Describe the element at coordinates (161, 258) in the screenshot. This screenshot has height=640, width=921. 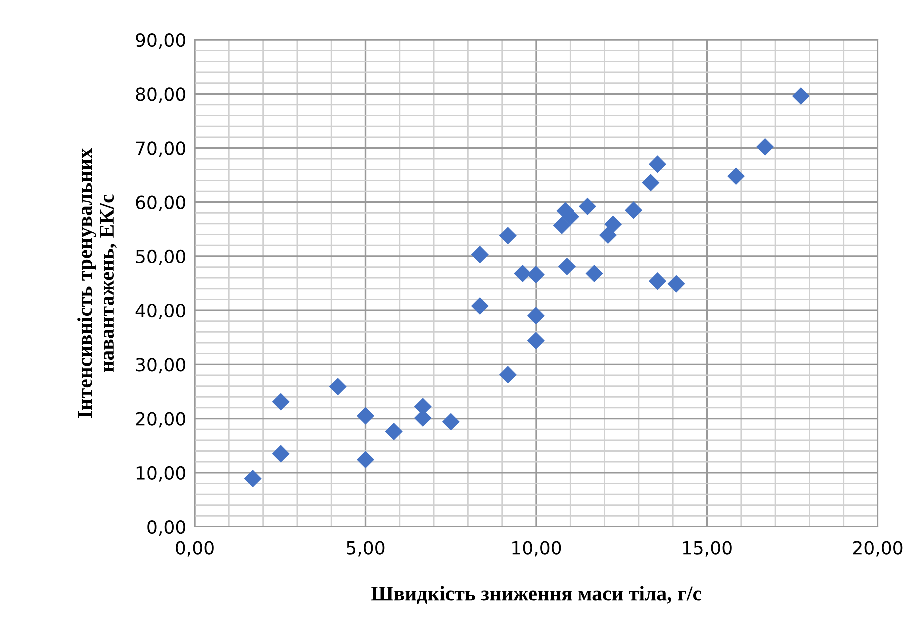
I see `y-tick-label: 50,00` at that location.